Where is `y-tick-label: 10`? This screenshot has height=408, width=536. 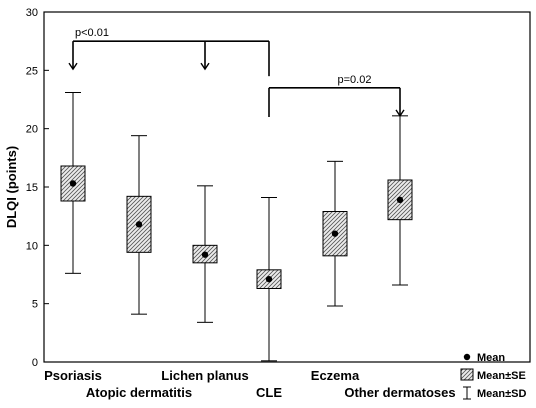 y-tick-label: 10 is located at coordinates (32, 246).